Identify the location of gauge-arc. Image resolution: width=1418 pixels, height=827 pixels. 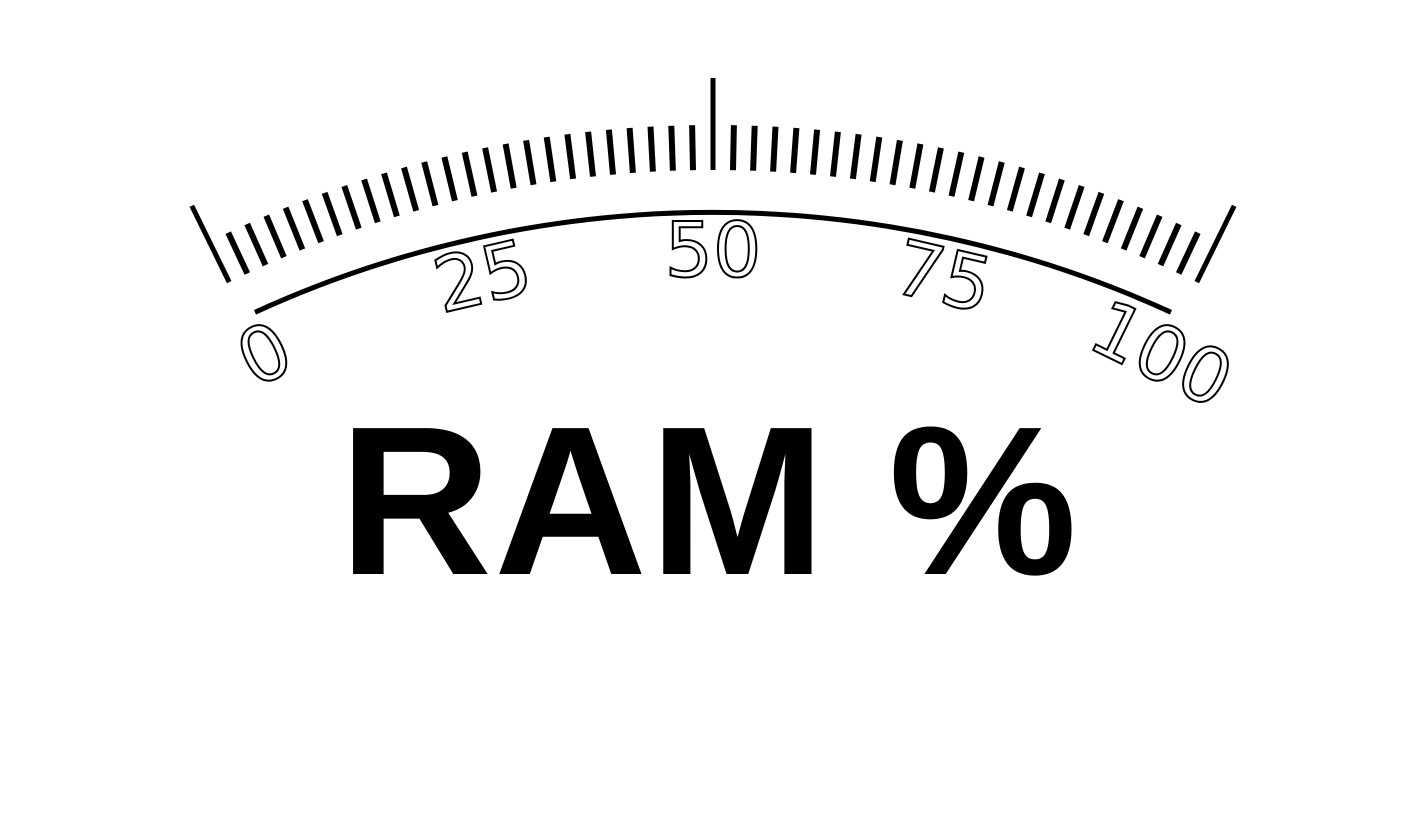
(713, 262).